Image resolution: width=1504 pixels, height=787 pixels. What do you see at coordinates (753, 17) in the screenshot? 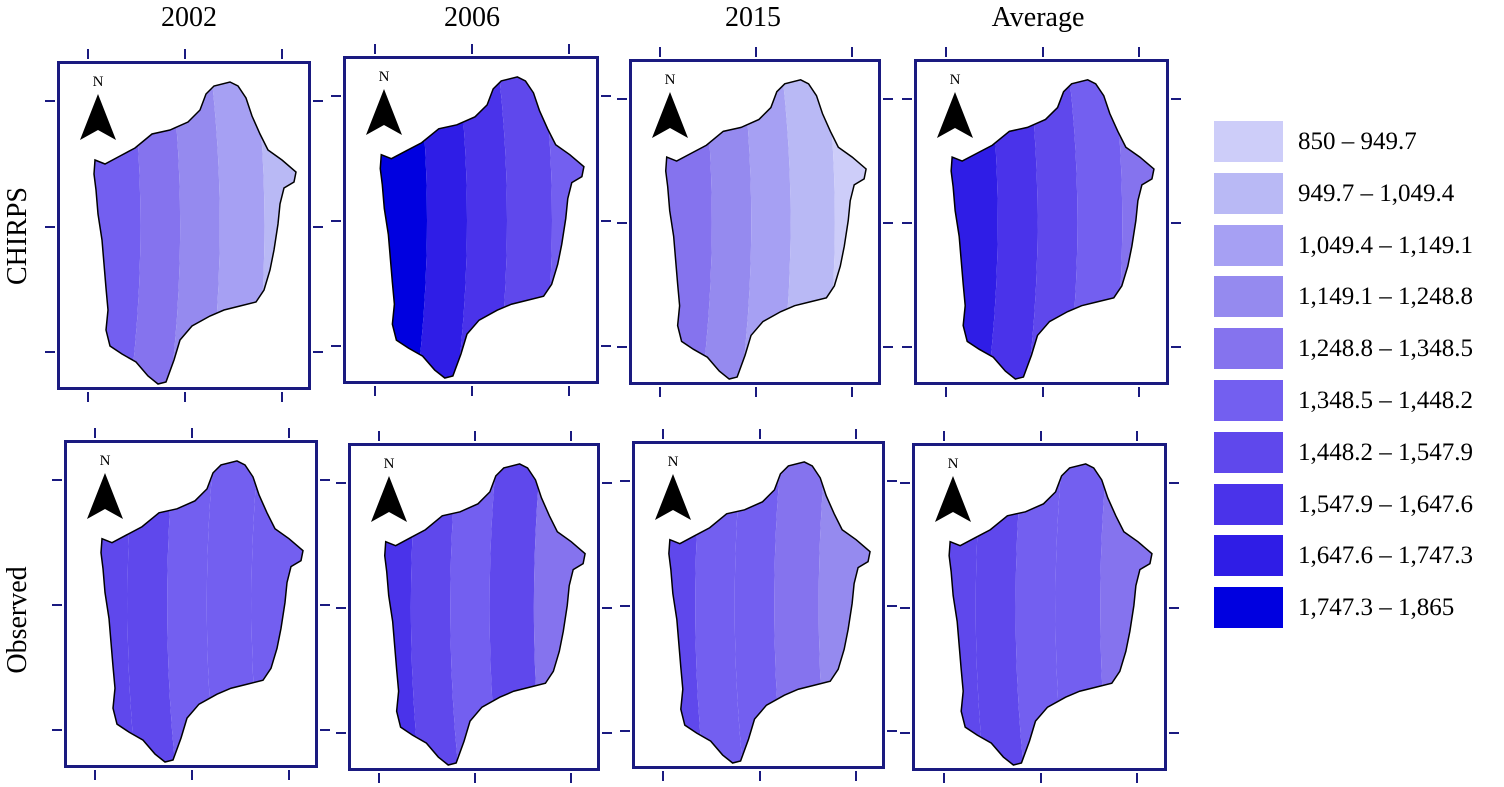
I see `column-label-2015: 2015` at bounding box center [753, 17].